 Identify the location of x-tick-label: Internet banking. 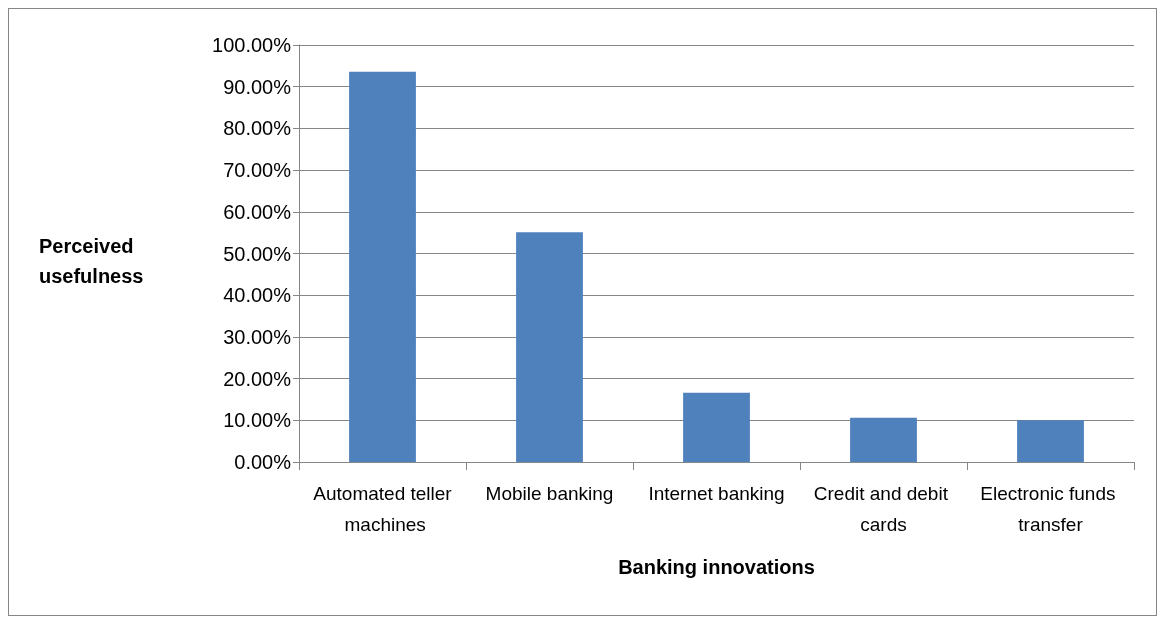
(716, 493).